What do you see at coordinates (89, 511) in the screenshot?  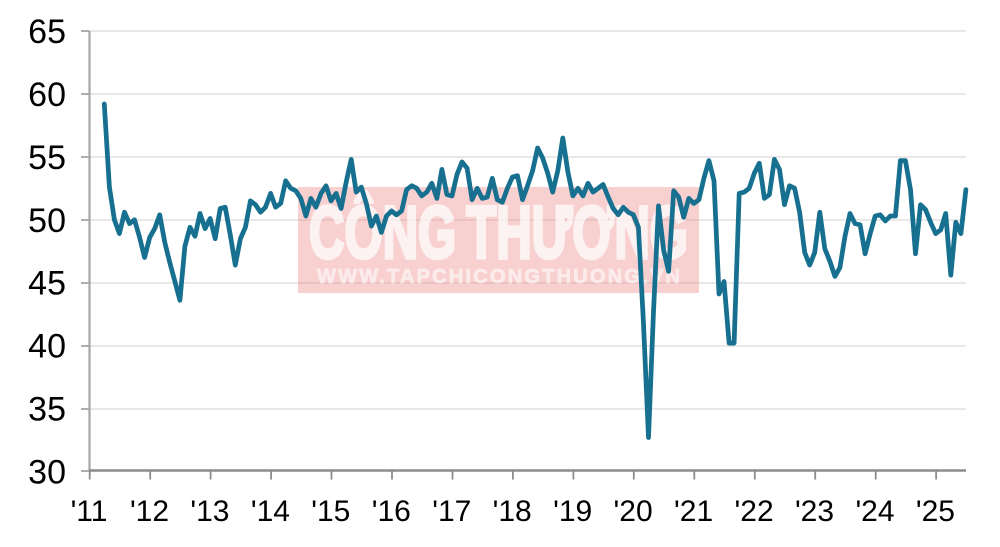 I see `svg-text: '11` at bounding box center [89, 511].